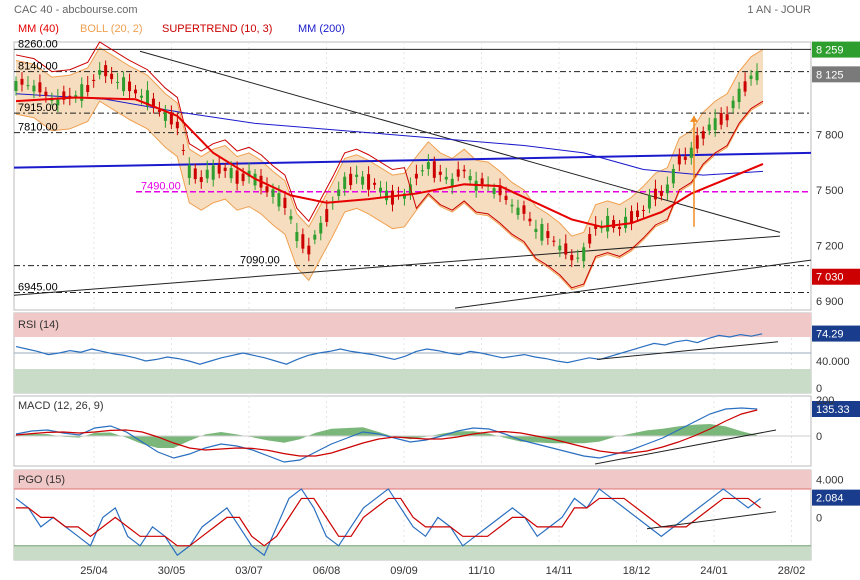  I want to click on pgo-tick: 0, so click(819, 518).